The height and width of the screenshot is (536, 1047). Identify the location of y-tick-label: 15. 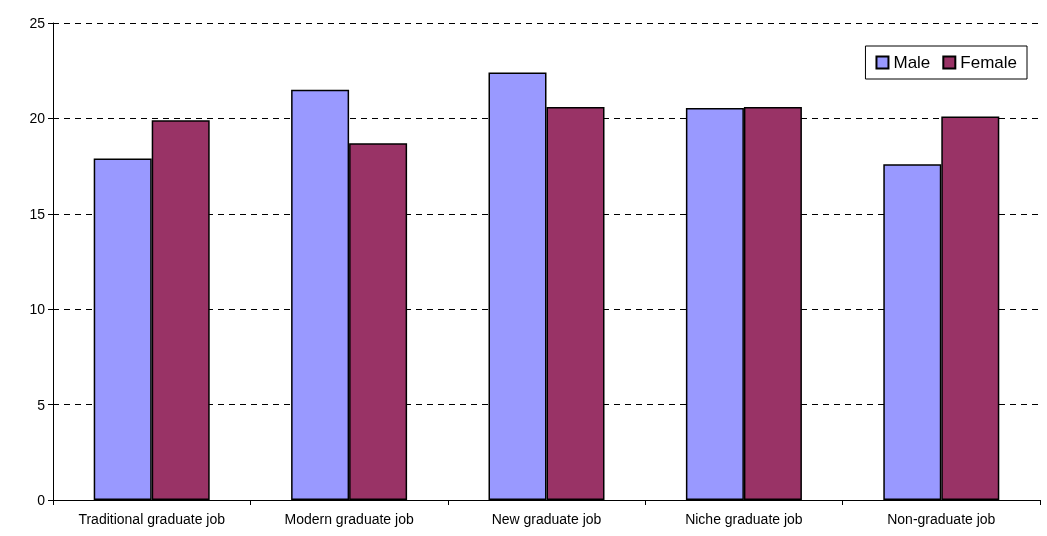
(37, 213).